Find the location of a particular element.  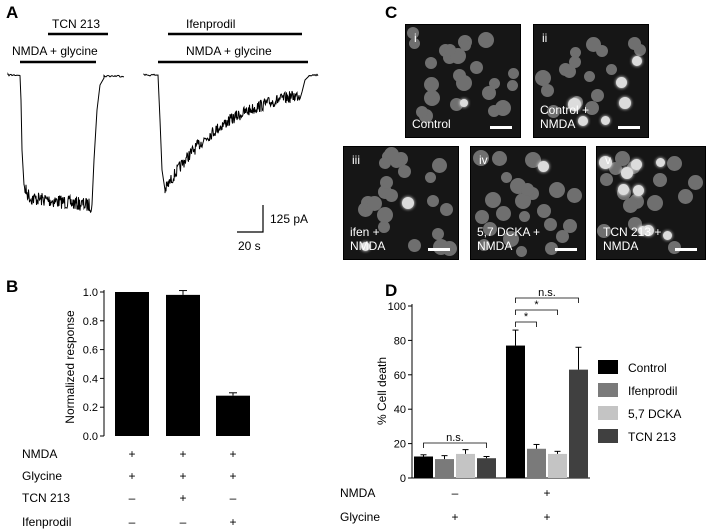

panel-d-ylabel: % Cell death is located at coordinates (382, 391).